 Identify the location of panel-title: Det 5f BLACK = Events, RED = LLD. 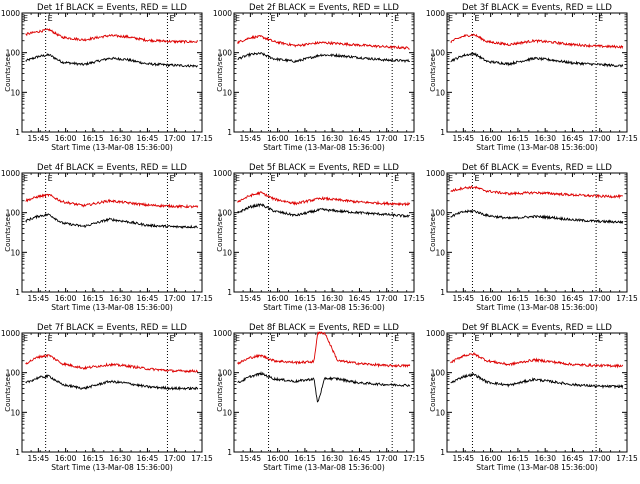
(324, 168).